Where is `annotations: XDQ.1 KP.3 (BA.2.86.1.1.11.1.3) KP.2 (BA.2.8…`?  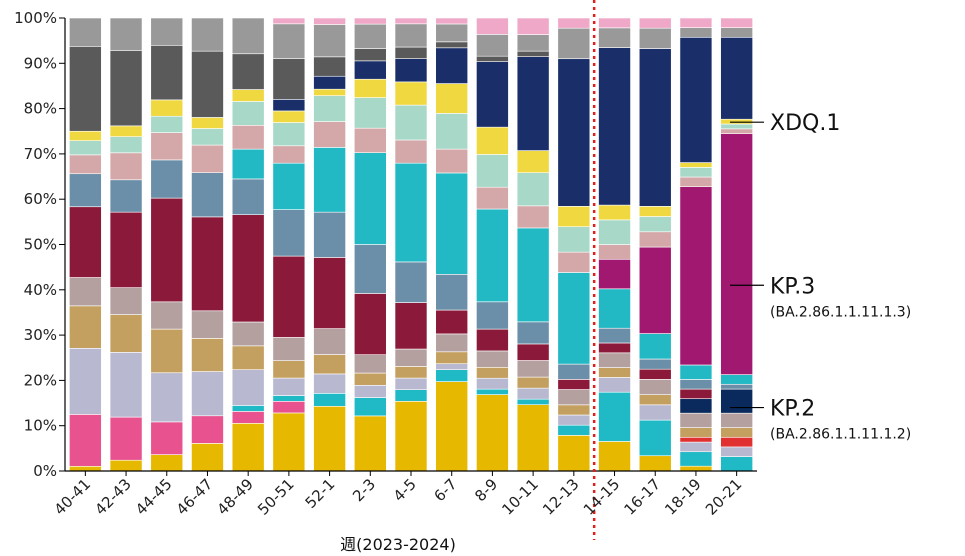
annotations: XDQ.1 KP.3 (BA.2.86.1.1.11.1.3) KP.2 (BA.2.8… is located at coordinates (820, 277).